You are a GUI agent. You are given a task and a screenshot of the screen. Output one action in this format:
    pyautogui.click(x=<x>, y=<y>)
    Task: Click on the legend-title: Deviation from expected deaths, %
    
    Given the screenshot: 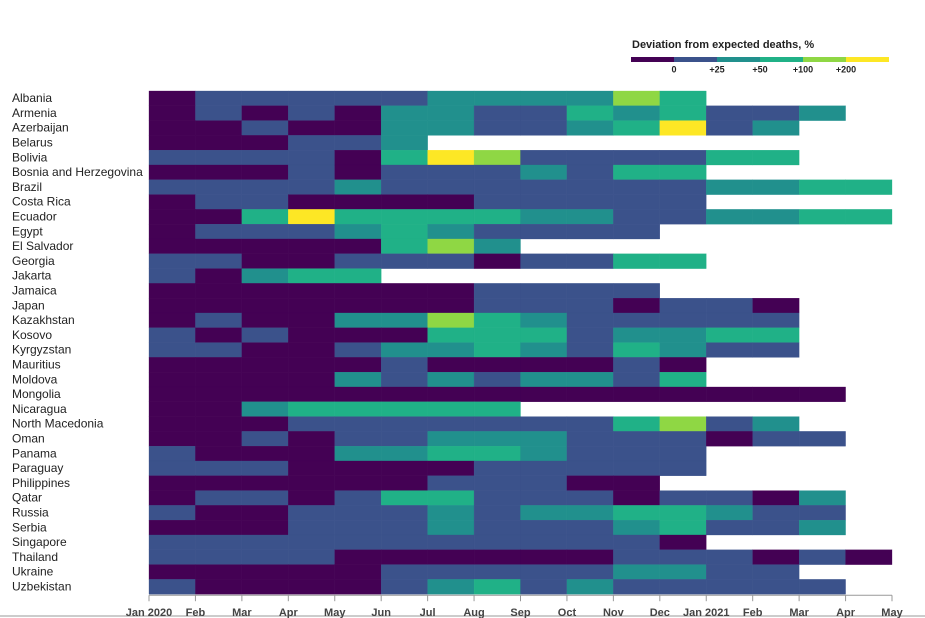 What is the action you would take?
    pyautogui.click(x=723, y=45)
    